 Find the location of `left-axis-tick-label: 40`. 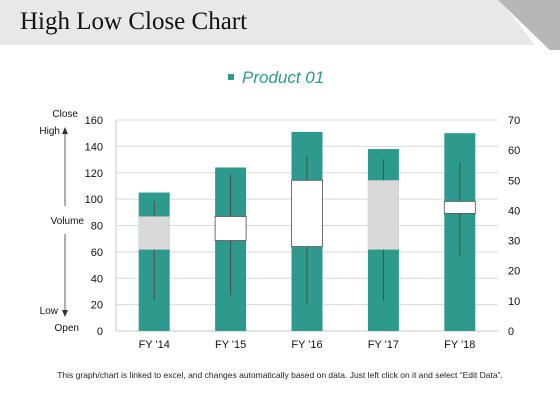

left-axis-tick-label: 40 is located at coordinates (97, 279).